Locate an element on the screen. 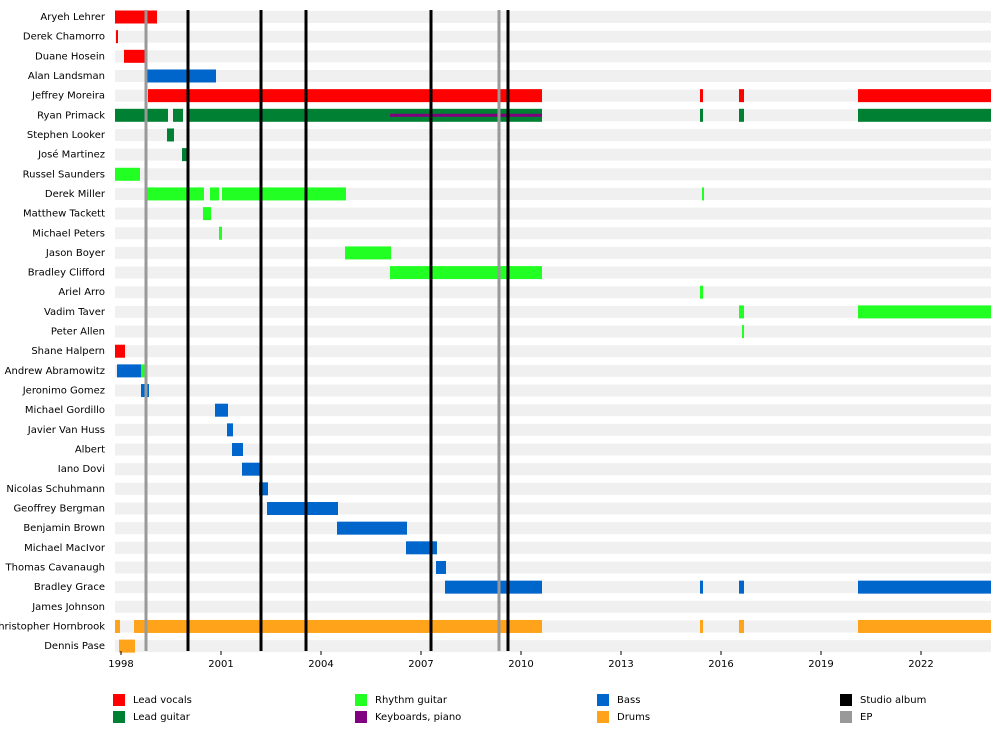  row-label: Benjamin Brown is located at coordinates (64, 528).